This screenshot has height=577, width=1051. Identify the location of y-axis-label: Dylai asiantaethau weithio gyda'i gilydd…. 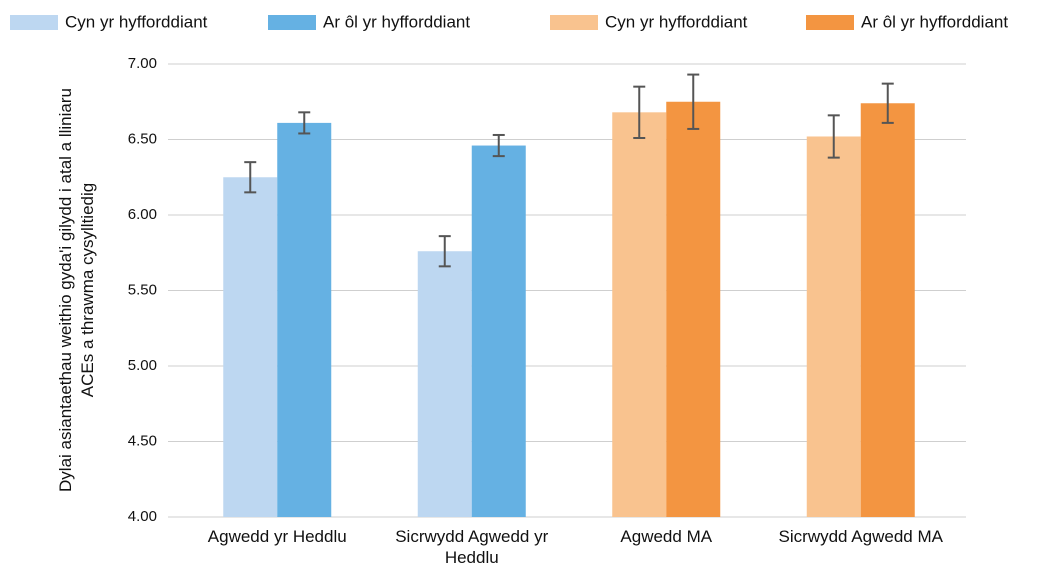
(76, 290).